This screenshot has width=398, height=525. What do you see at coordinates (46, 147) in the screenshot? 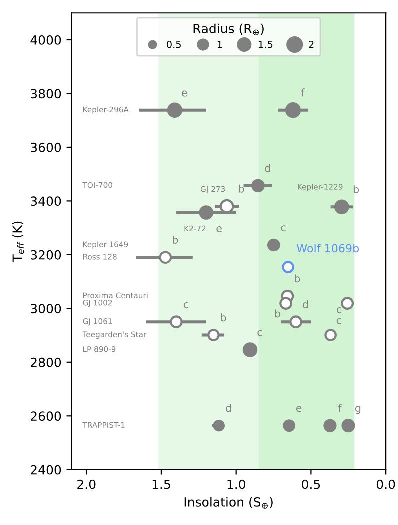
I see `y-tick-label: 3600` at bounding box center [46, 147].